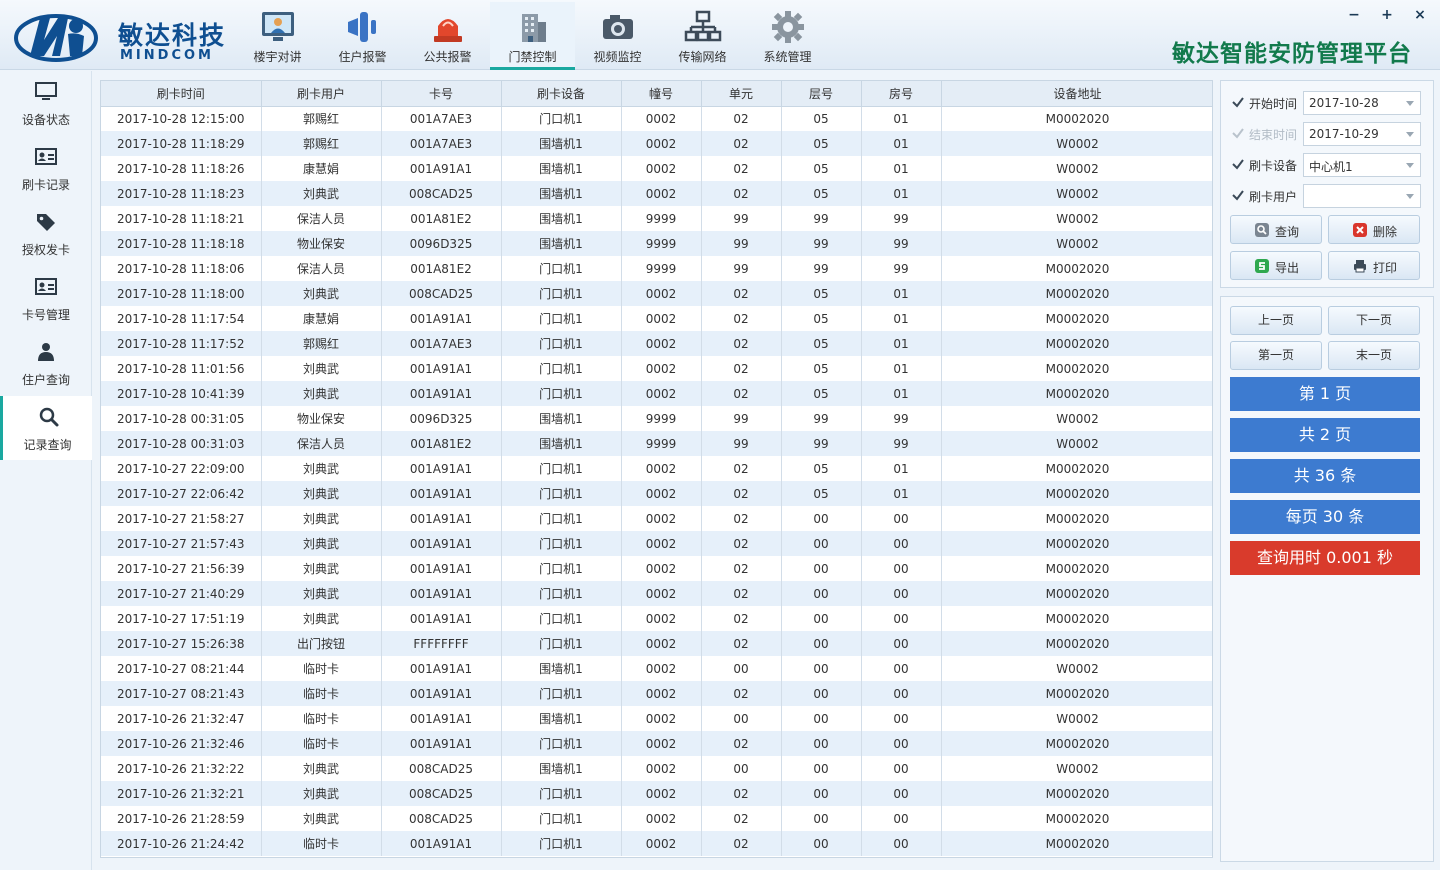 The width and height of the screenshot is (1440, 870). Describe the element at coordinates (46, 233) in the screenshot. I see `sidebar-item-authorize: 授权发卡` at that location.